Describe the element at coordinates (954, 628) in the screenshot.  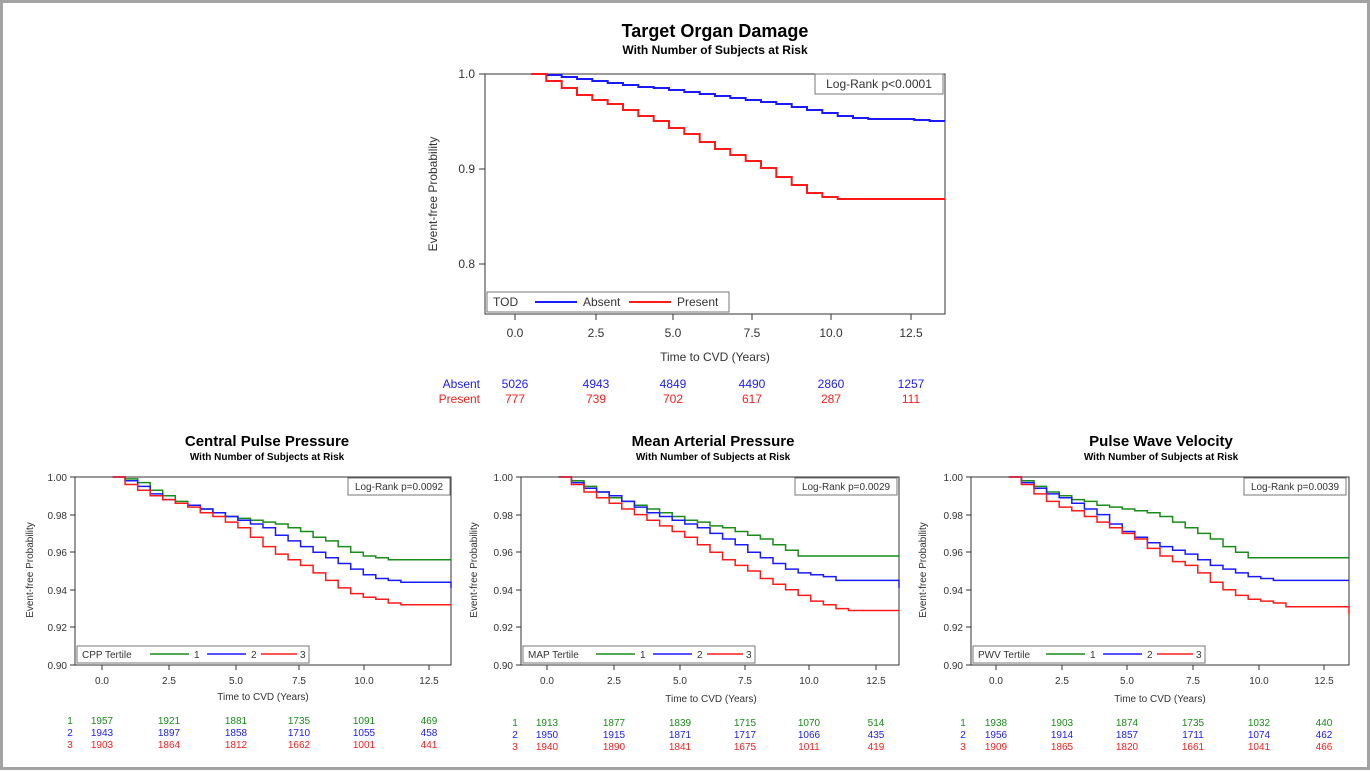
I see `y-tick-label: 0.92` at that location.